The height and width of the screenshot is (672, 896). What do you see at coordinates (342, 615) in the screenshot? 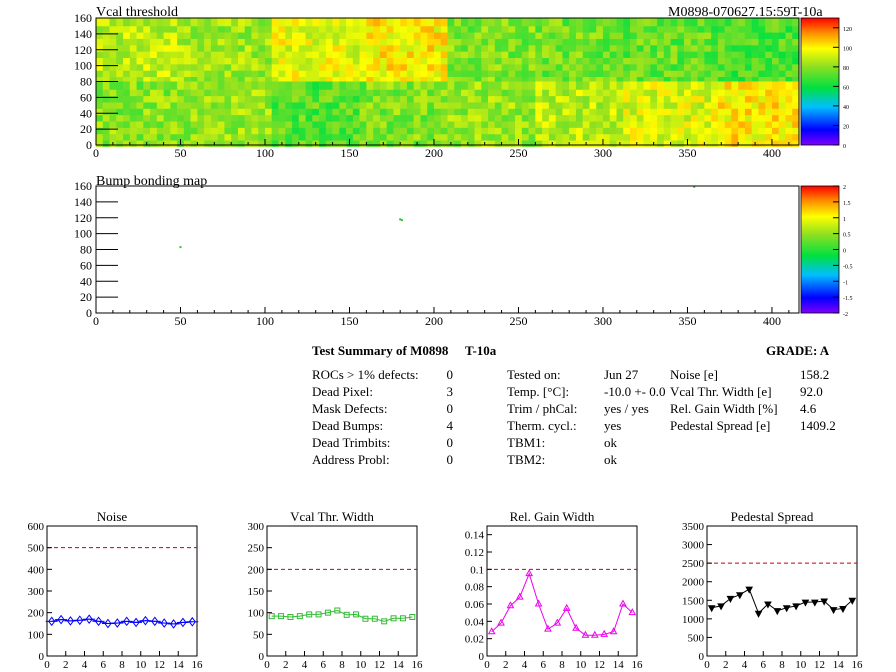
I see `series-line` at bounding box center [342, 615].